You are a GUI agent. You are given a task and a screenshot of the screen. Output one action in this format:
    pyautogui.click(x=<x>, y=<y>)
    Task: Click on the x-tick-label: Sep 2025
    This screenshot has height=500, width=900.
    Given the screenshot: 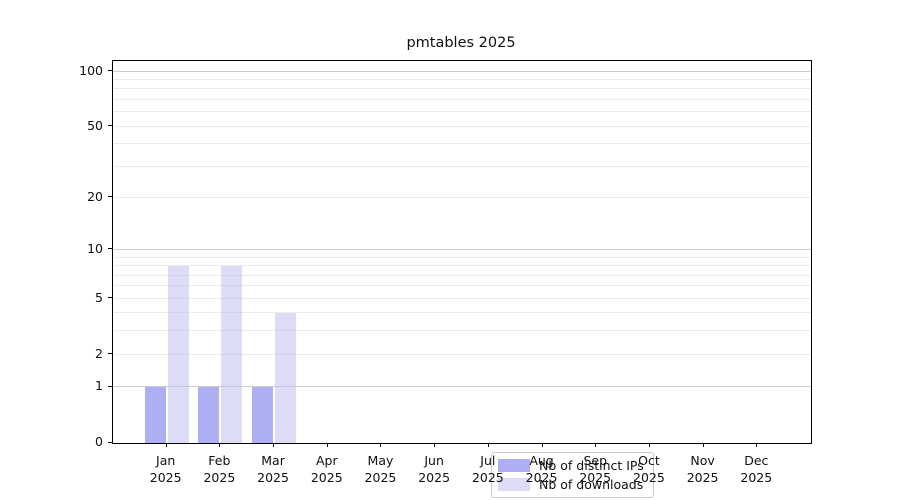 What is the action you would take?
    pyautogui.click(x=595, y=469)
    